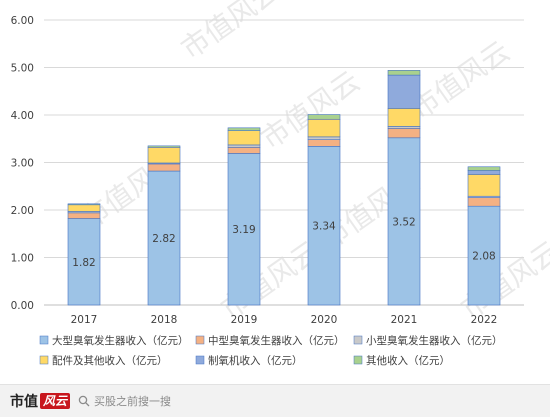  What do you see at coordinates (434, 340) in the screenshot?
I see `legend-label-2: 小型臭氧发生器收入（亿元）` at bounding box center [434, 340].